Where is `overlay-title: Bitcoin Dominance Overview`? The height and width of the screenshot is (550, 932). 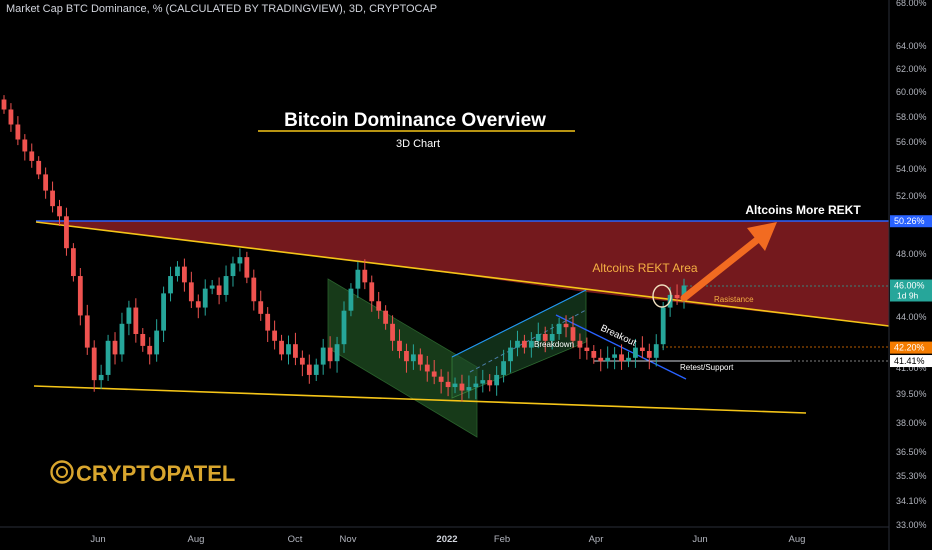 overlay-title: Bitcoin Dominance Overview is located at coordinates (415, 120).